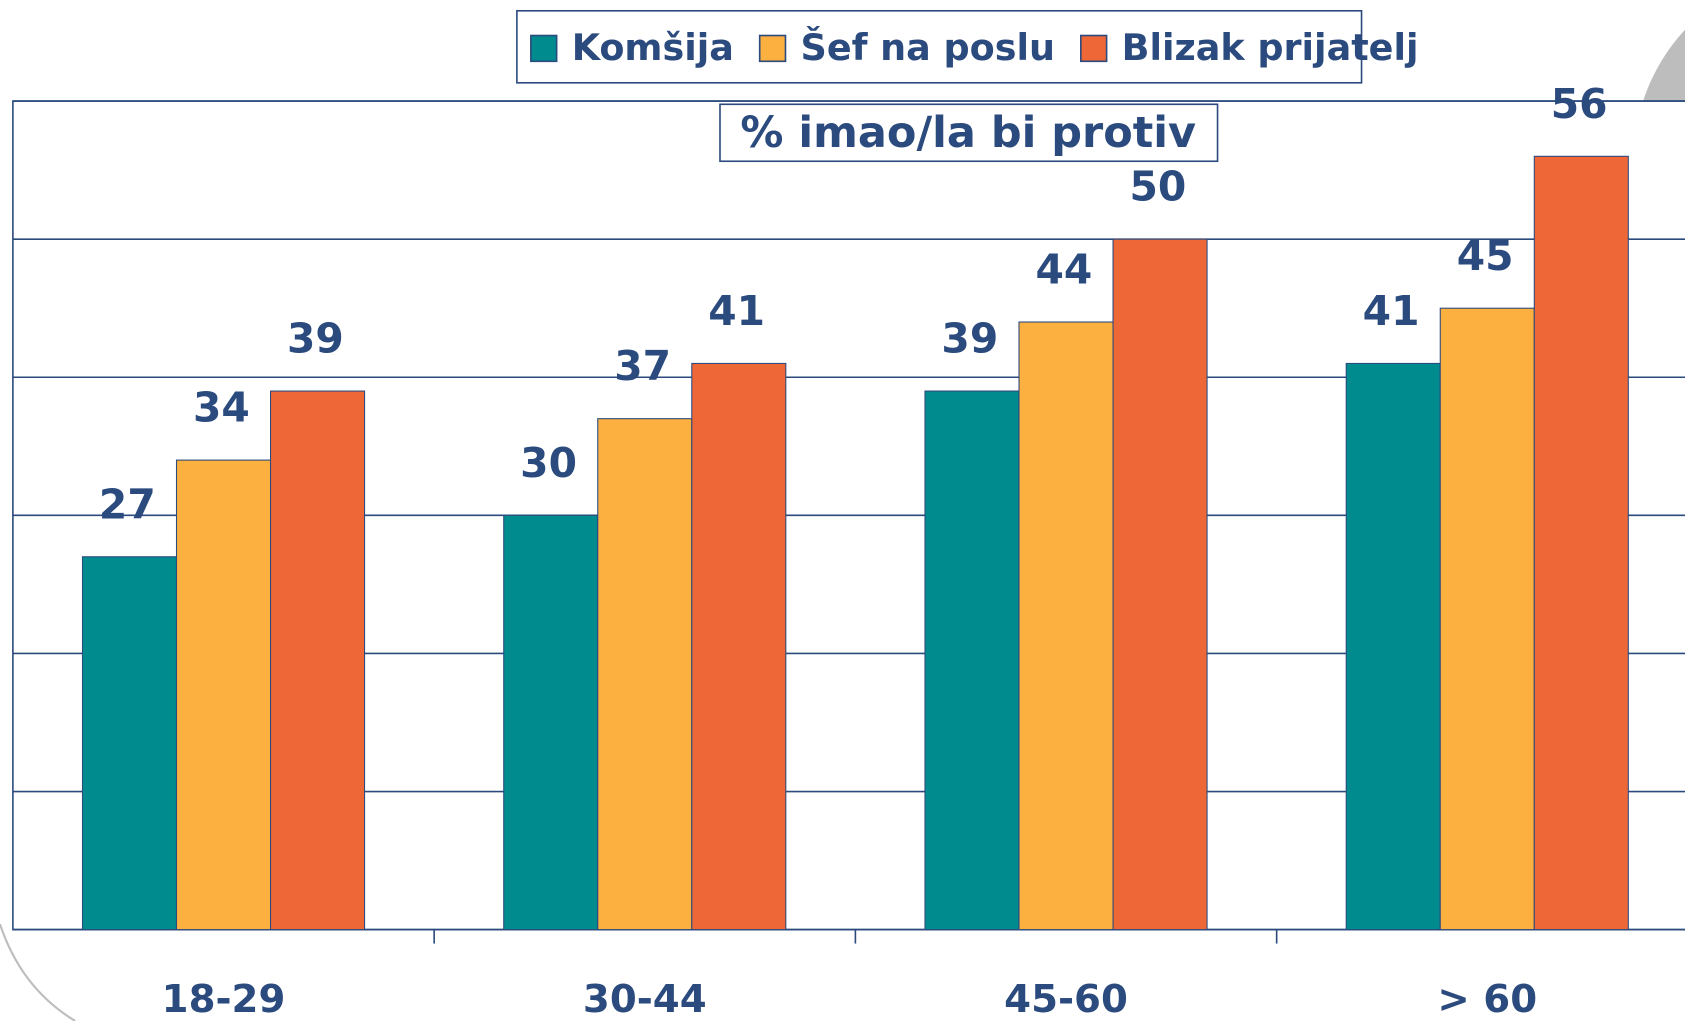 This screenshot has height=1021, width=1685. What do you see at coordinates (1270, 47) in the screenshot?
I see `legend-label: Blizak prijatelj` at bounding box center [1270, 47].